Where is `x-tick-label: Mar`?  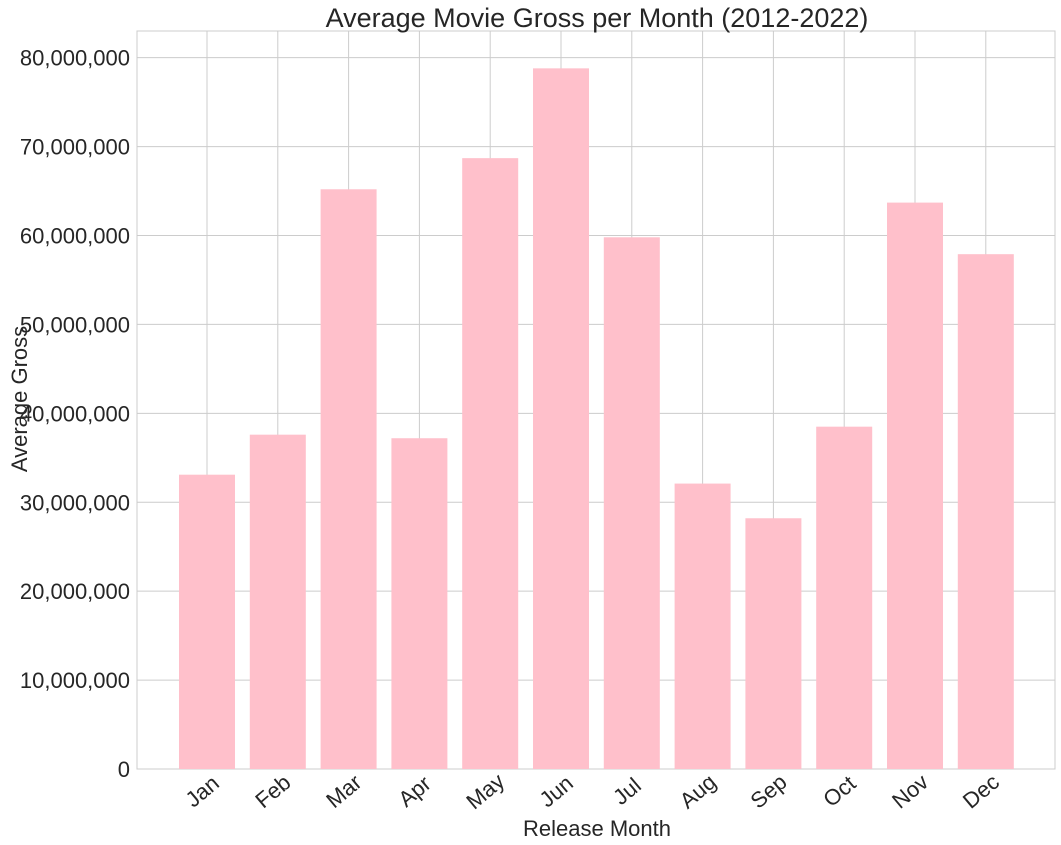
x-tick-label: Mar is located at coordinates (343, 792).